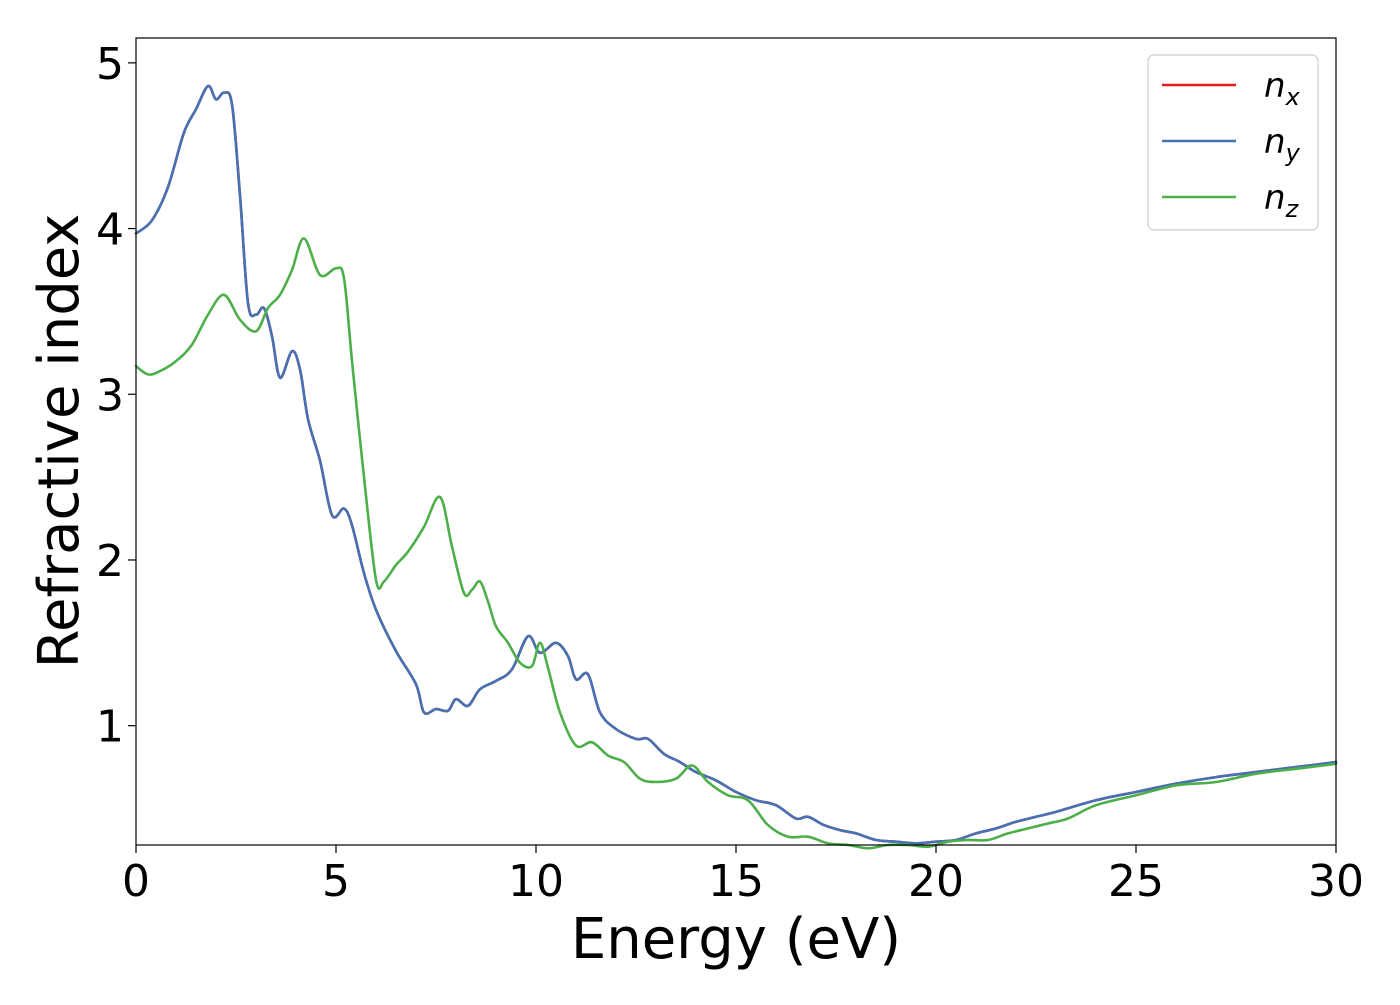  I want to click on x-tick-label: 0, so click(136, 881).